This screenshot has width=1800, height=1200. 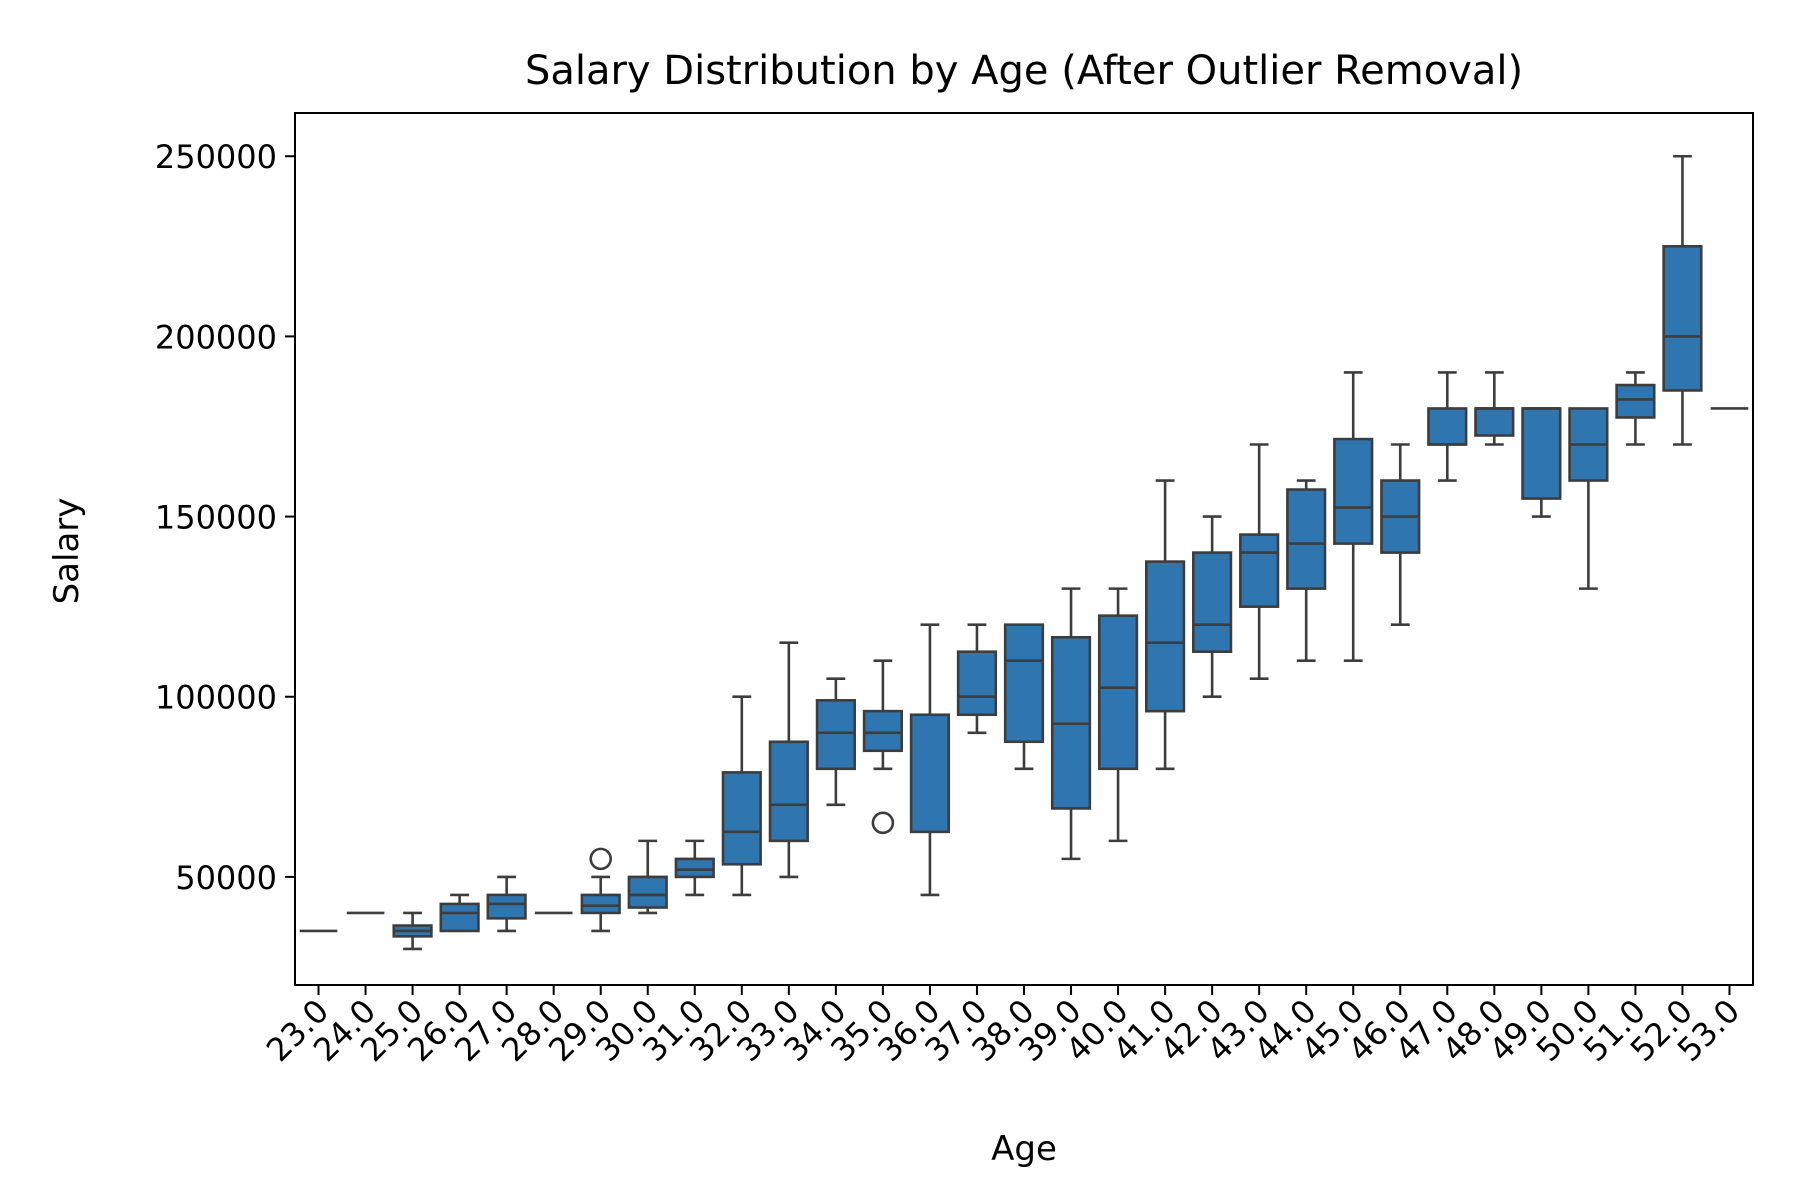 I want to click on y-tick-label: 50000, so click(x=226, y=878).